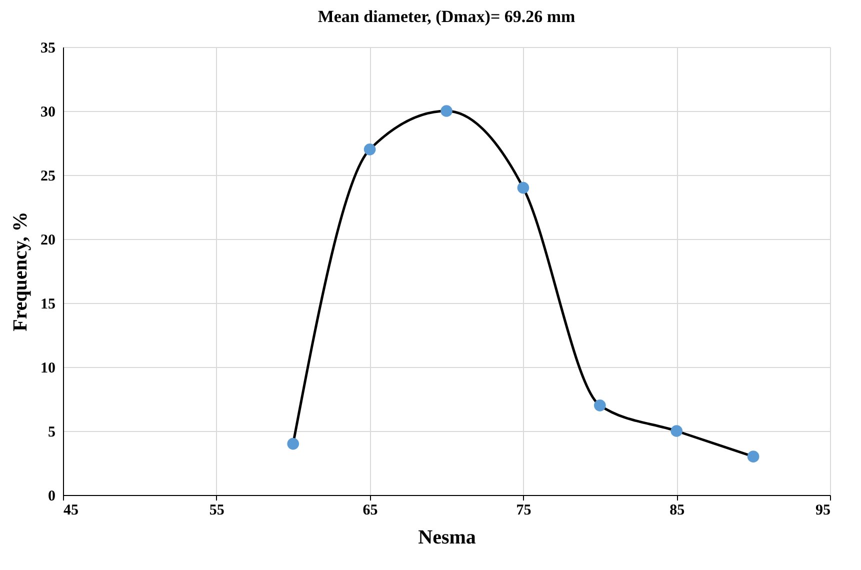 The image size is (861, 570). Describe the element at coordinates (823, 510) in the screenshot. I see `x-tick-label: 95` at that location.